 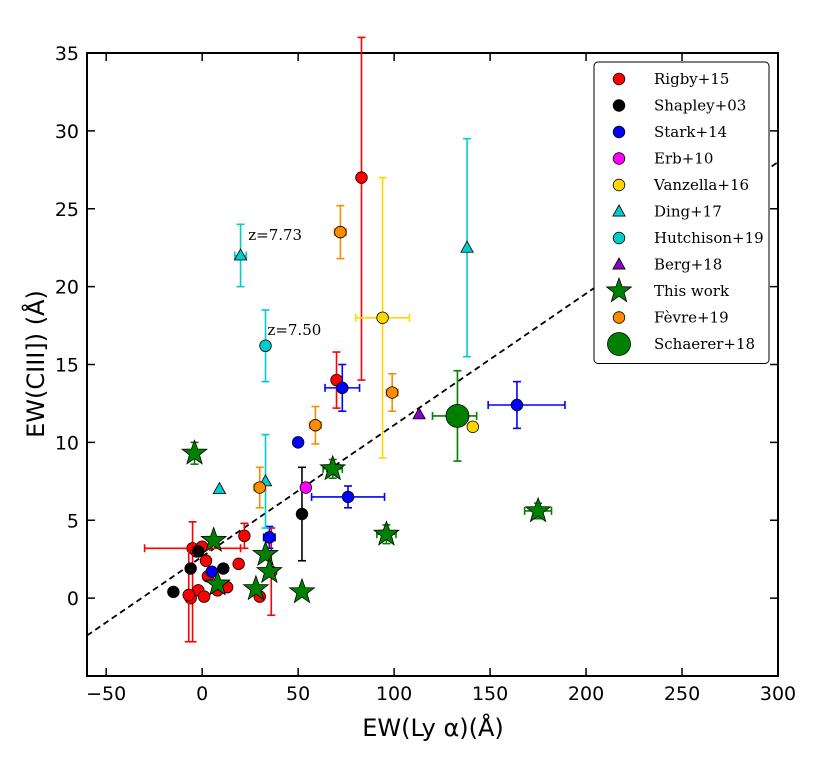 What do you see at coordinates (619, 289) in the screenshot?
I see `legend-marker-this-work` at bounding box center [619, 289].